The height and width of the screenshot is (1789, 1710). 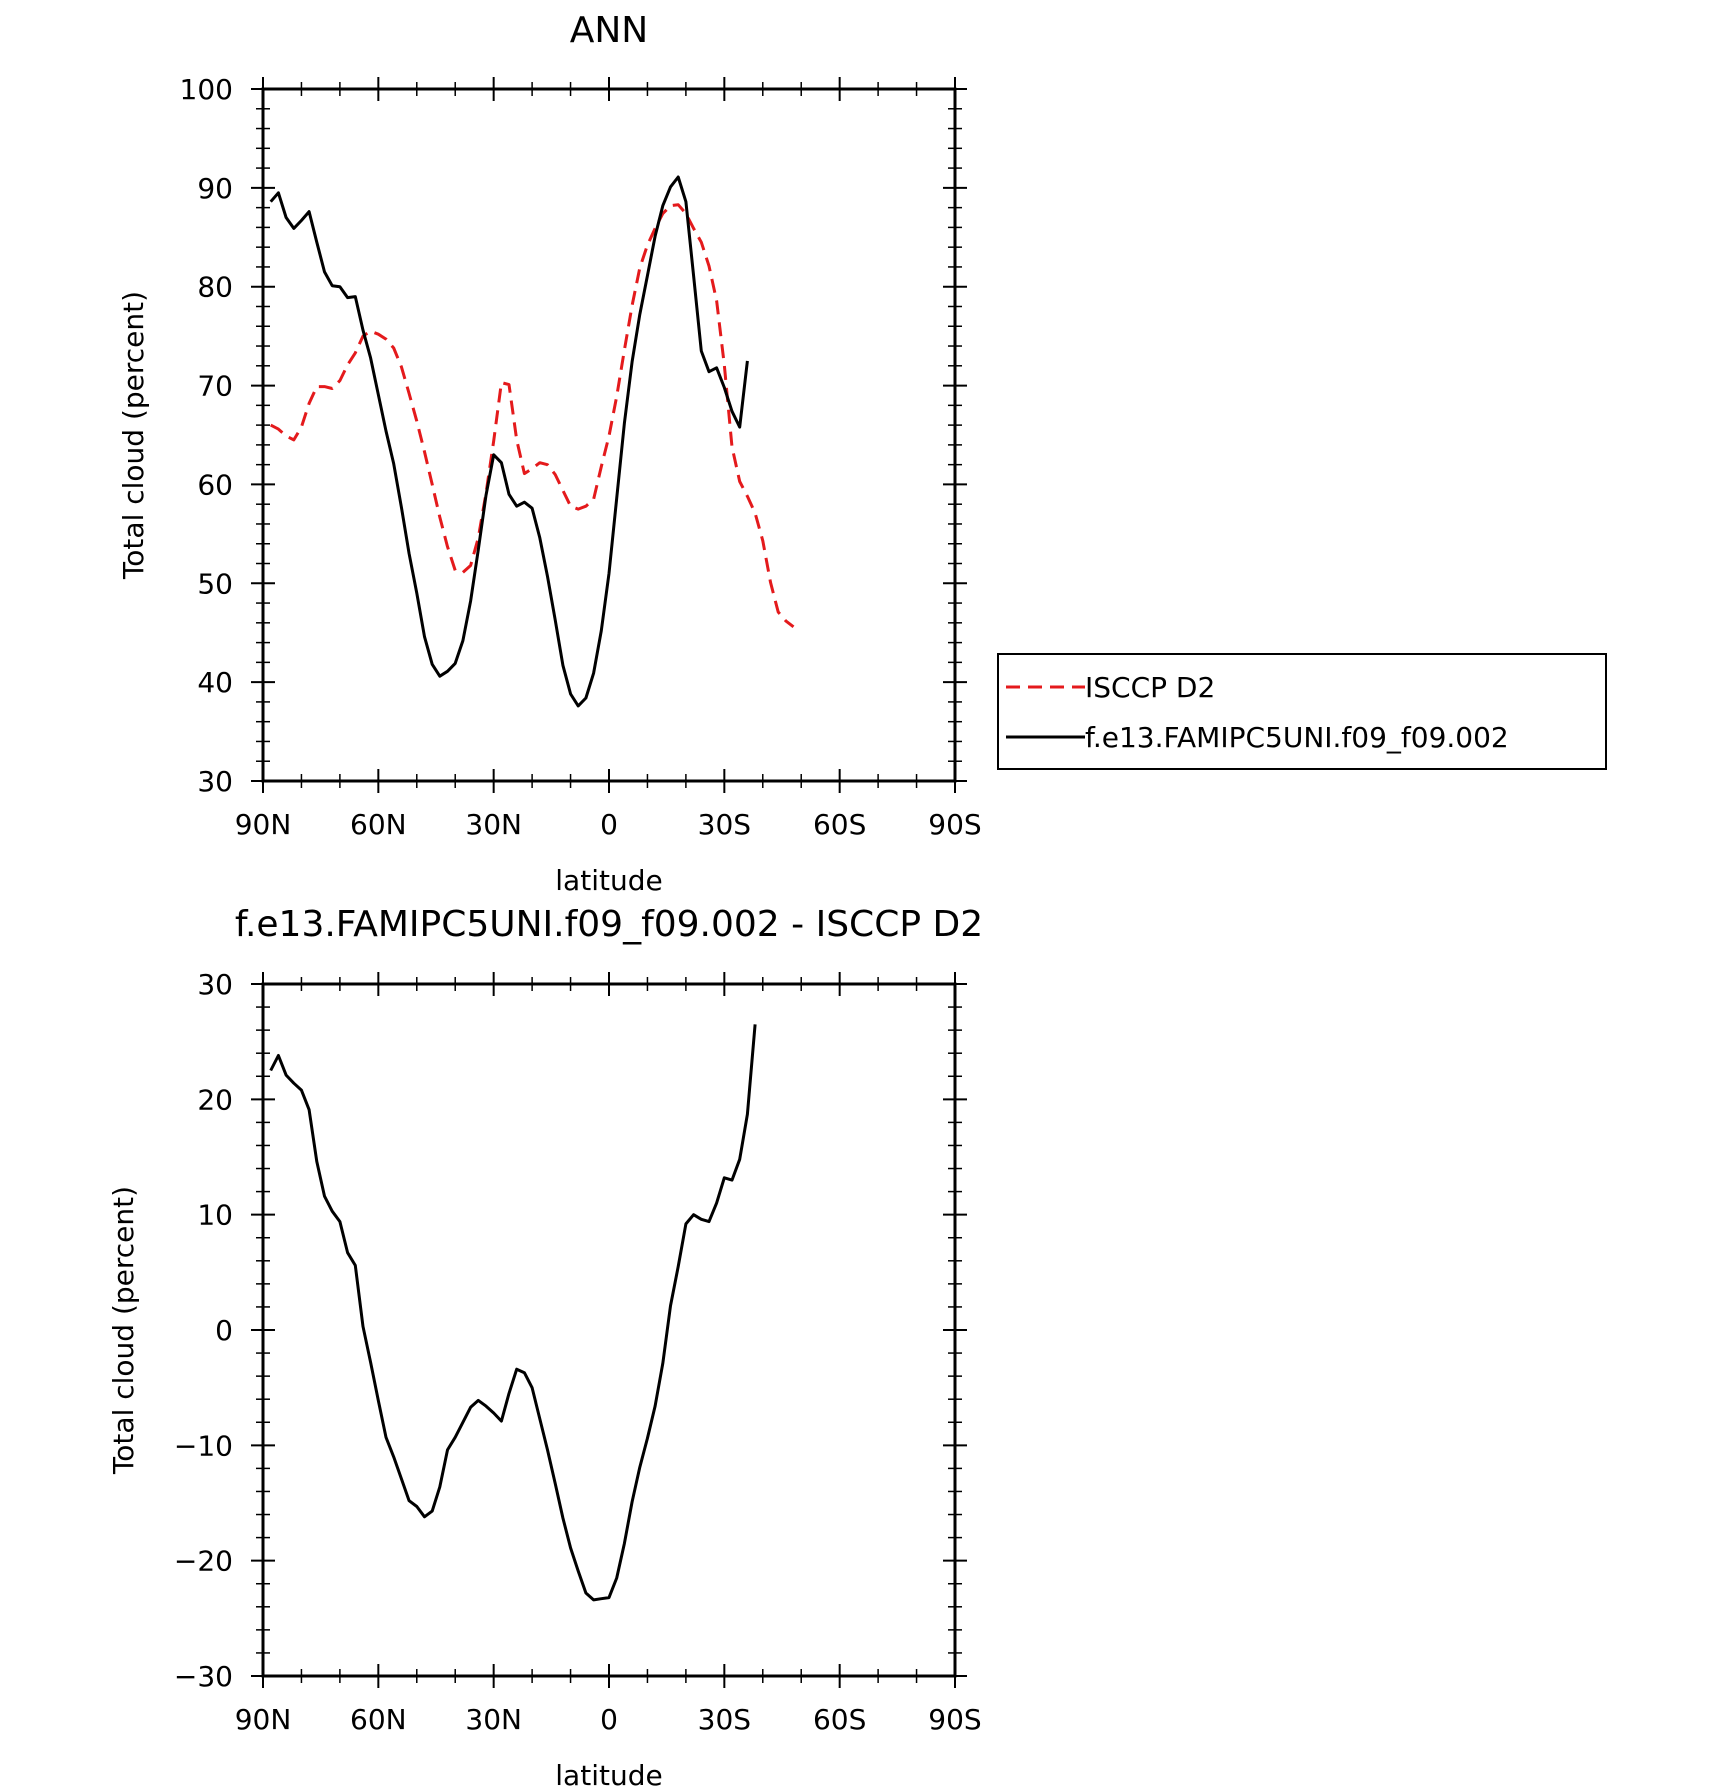 I want to click on y-tick-label: 50, so click(x=215, y=583).